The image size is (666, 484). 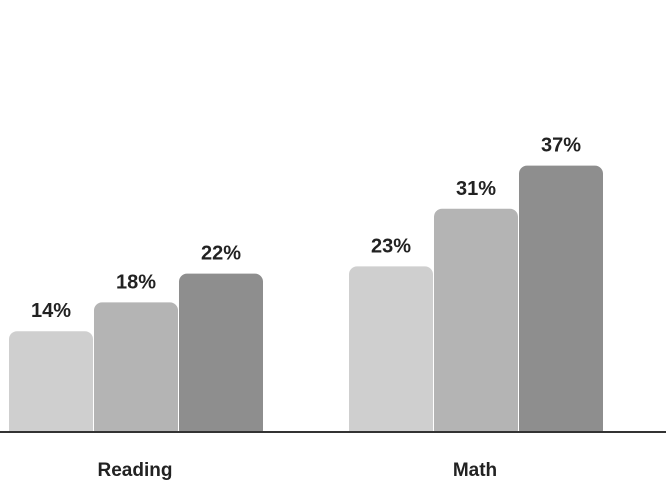 I want to click on category-labels-layer: Reading Math, so click(x=298, y=470).